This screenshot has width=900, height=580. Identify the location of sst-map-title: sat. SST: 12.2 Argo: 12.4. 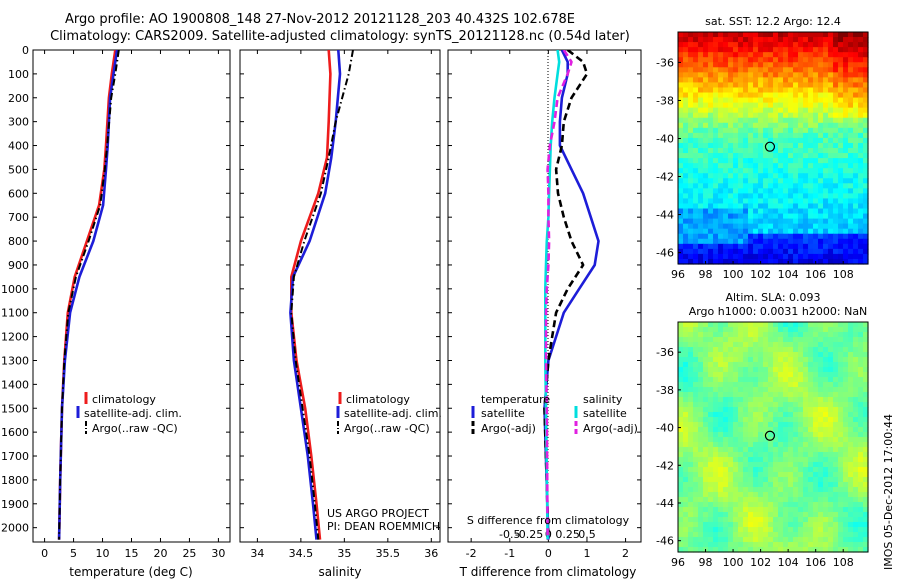
(773, 21).